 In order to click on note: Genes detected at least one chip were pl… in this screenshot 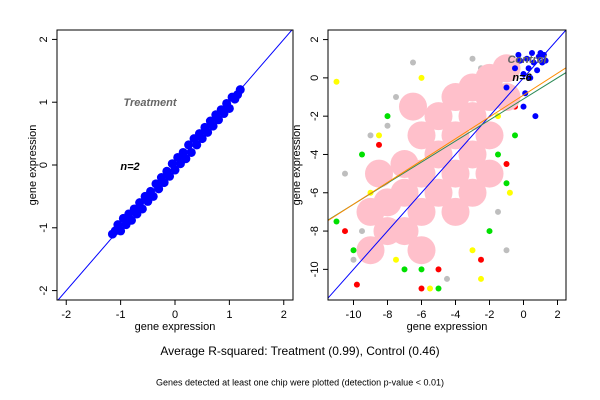, I will do `click(300, 382)`.